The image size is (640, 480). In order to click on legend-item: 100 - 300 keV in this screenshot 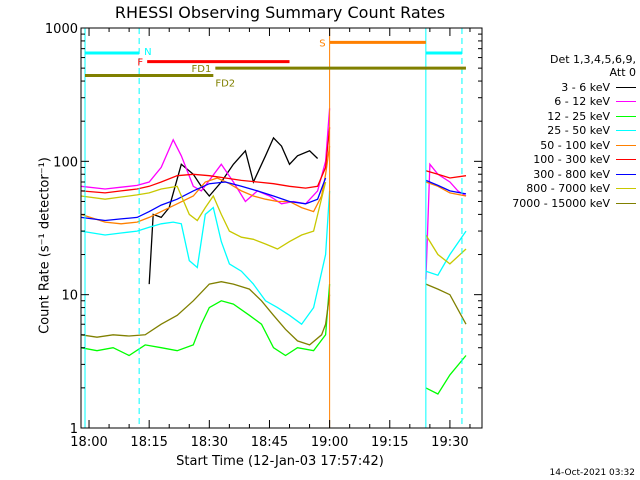, I will do `click(574, 160)`.